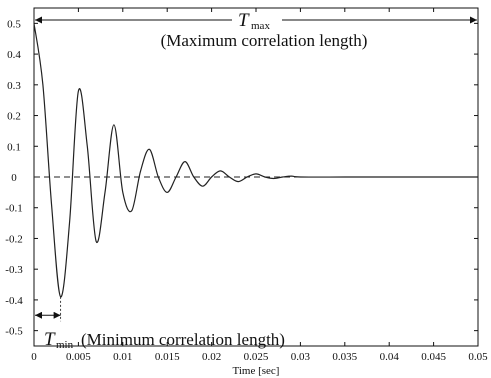  What do you see at coordinates (50, 339) in the screenshot?
I see `tmin-symbol: T` at bounding box center [50, 339].